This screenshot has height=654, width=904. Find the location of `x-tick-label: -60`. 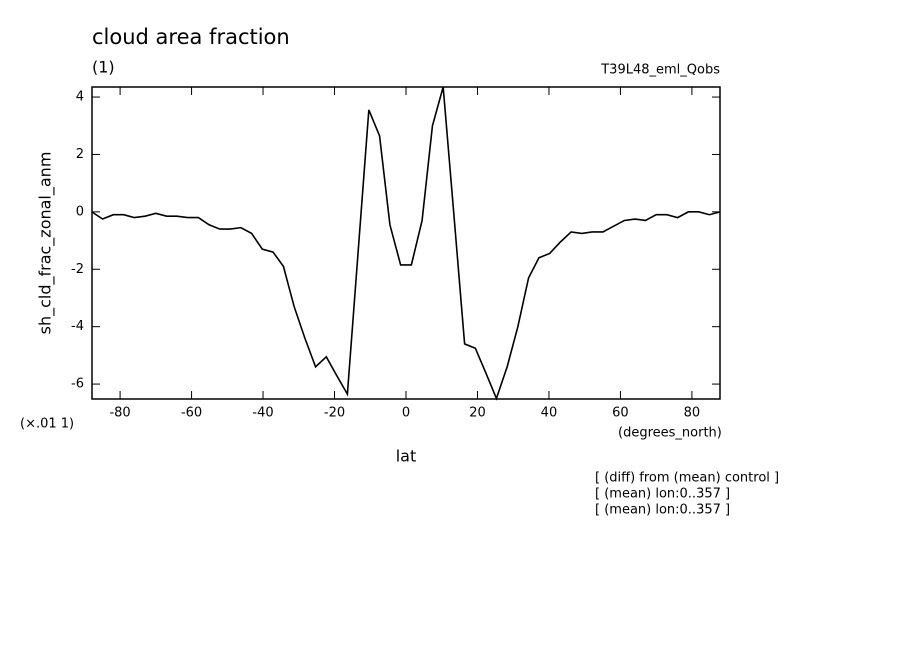

x-tick-label: -60 is located at coordinates (191, 413).